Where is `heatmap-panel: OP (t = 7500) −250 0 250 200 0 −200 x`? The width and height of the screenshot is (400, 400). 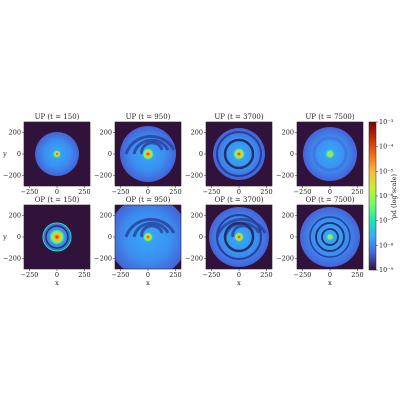 heatmap-panel: OP (t = 7500) −250 0 250 200 0 −200 x is located at coordinates (320, 241).